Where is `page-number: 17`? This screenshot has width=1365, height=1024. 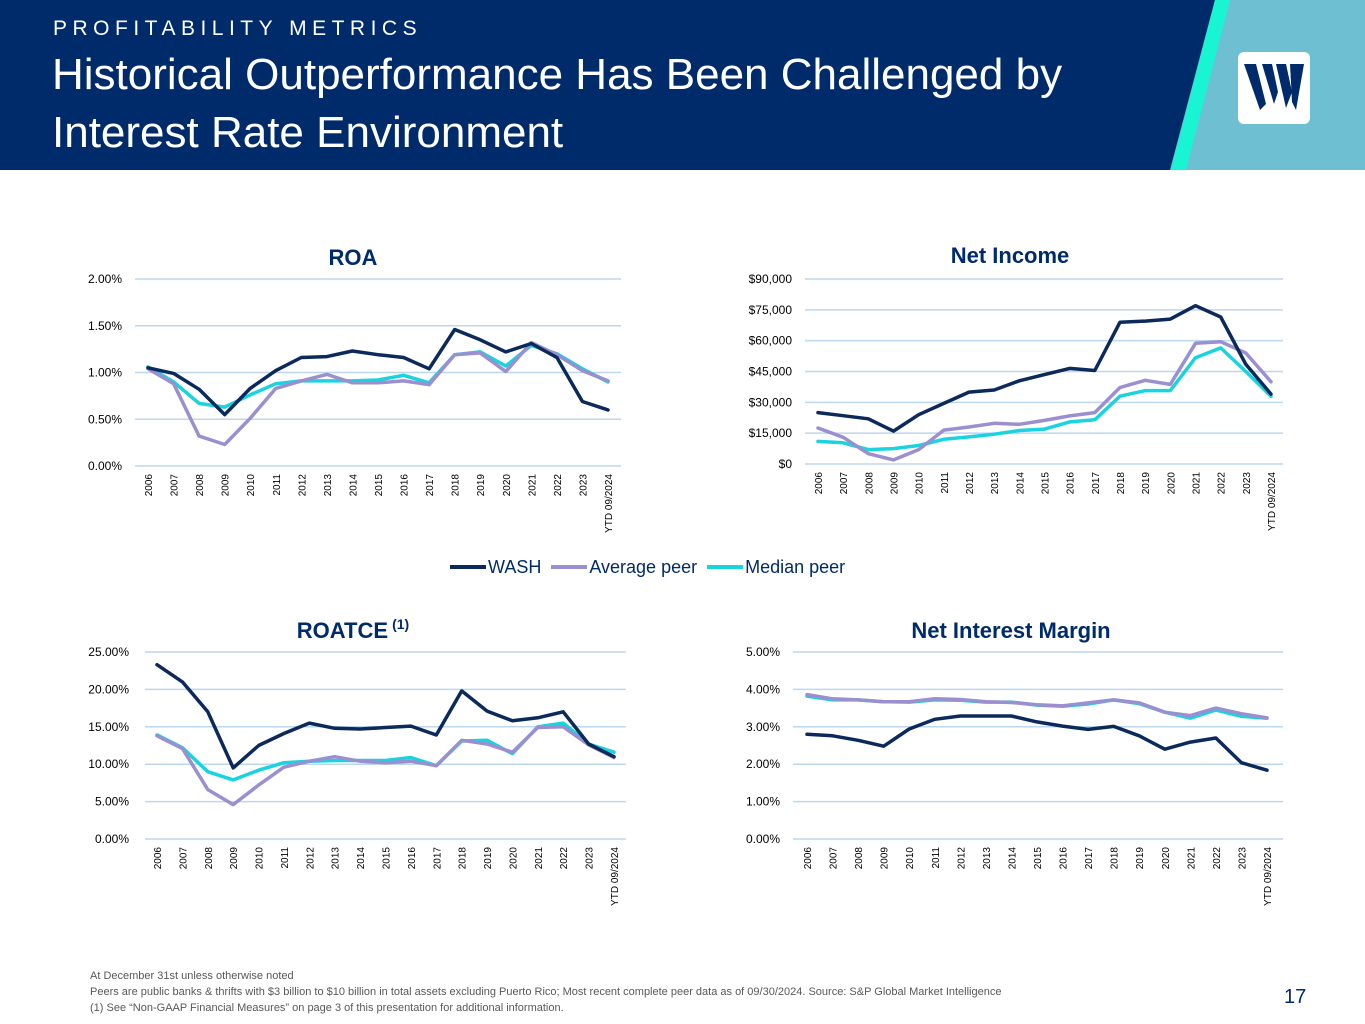
page-number: 17 is located at coordinates (1295, 997).